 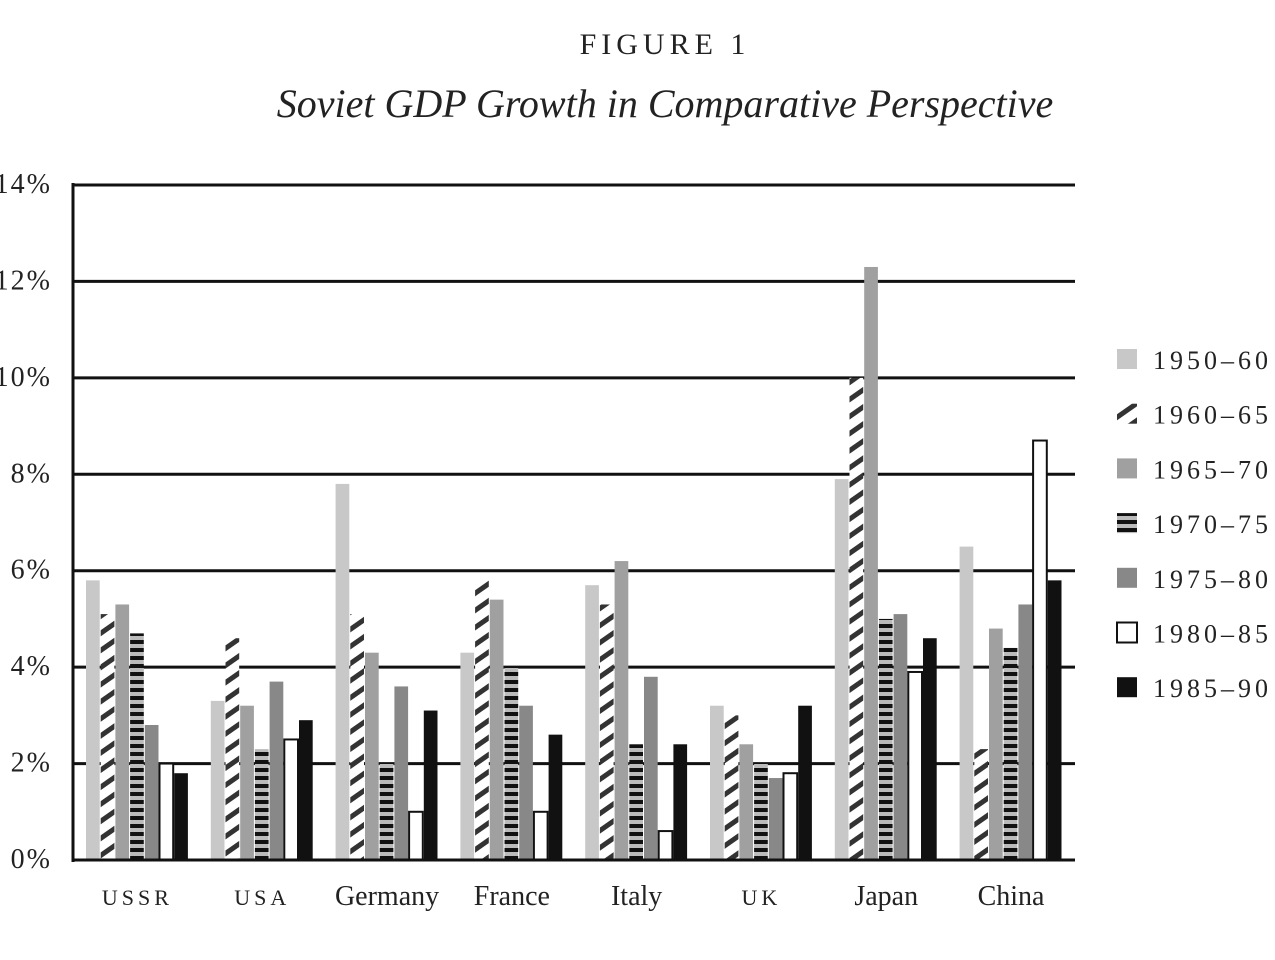 I want to click on y-tick-label: 12%, so click(x=26, y=280).